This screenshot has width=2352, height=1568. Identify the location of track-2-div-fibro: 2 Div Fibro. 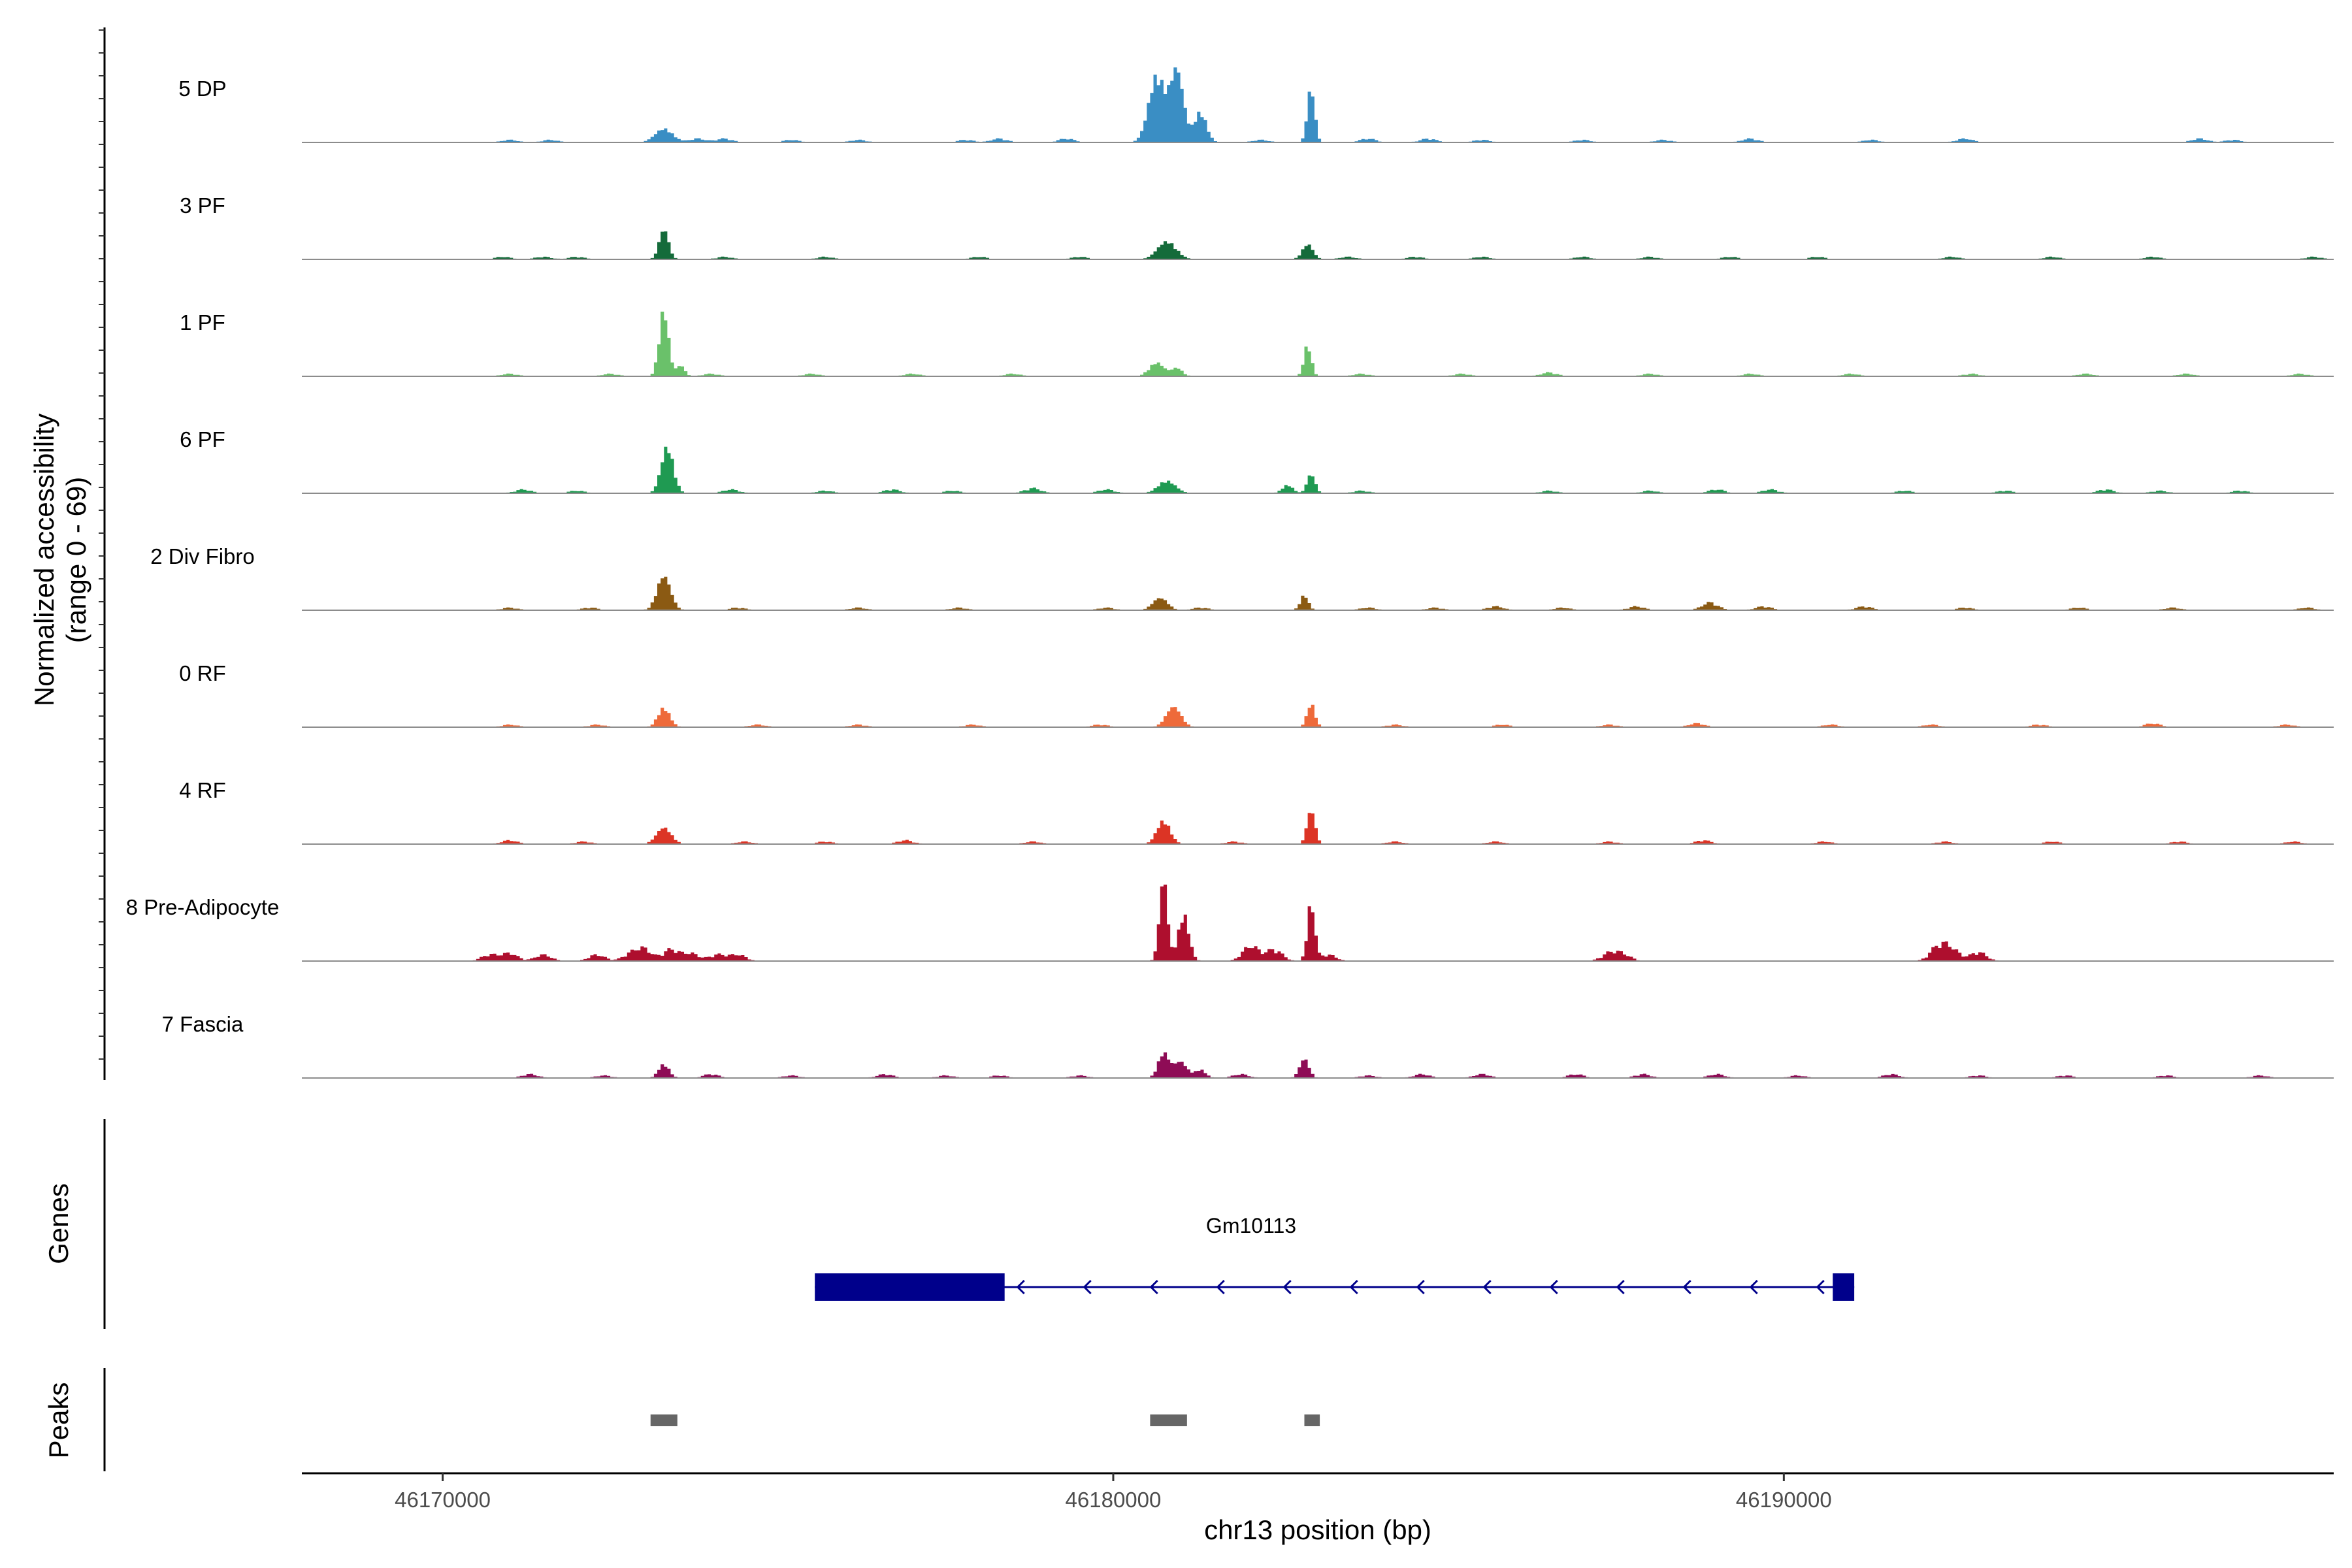
(1242, 577).